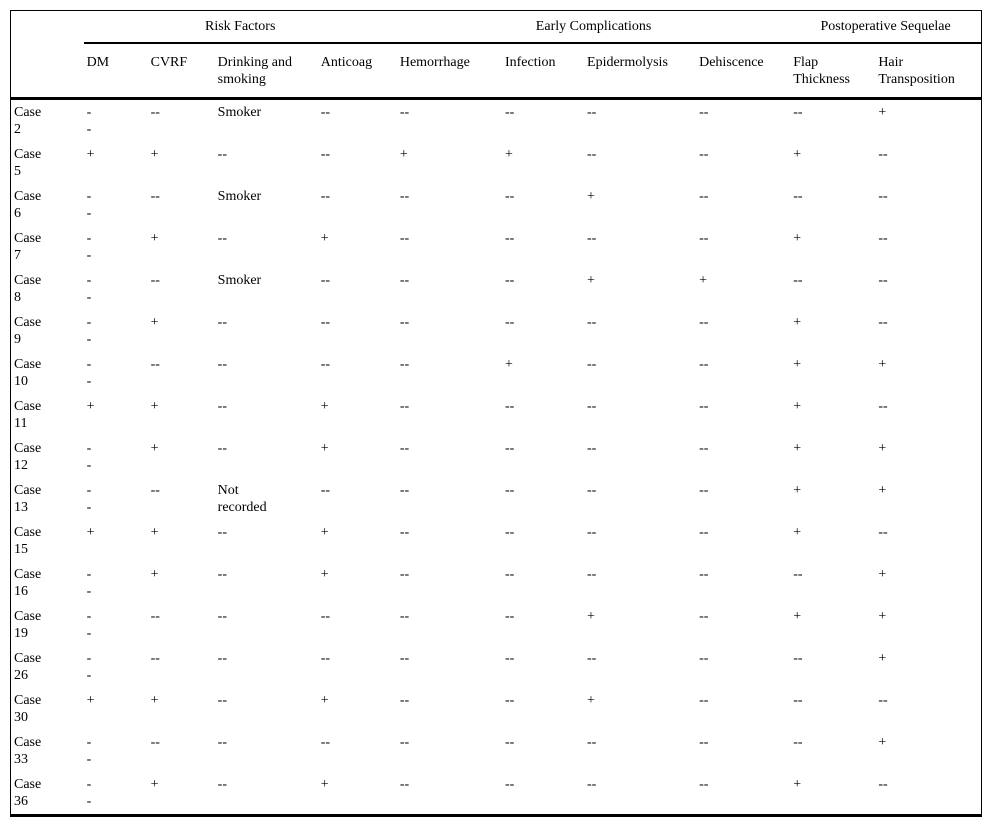 The height and width of the screenshot is (827, 992). What do you see at coordinates (496, 289) in the screenshot?
I see `table-row: Case 8 - - -- Smoker -- -- -- + + -- --` at bounding box center [496, 289].